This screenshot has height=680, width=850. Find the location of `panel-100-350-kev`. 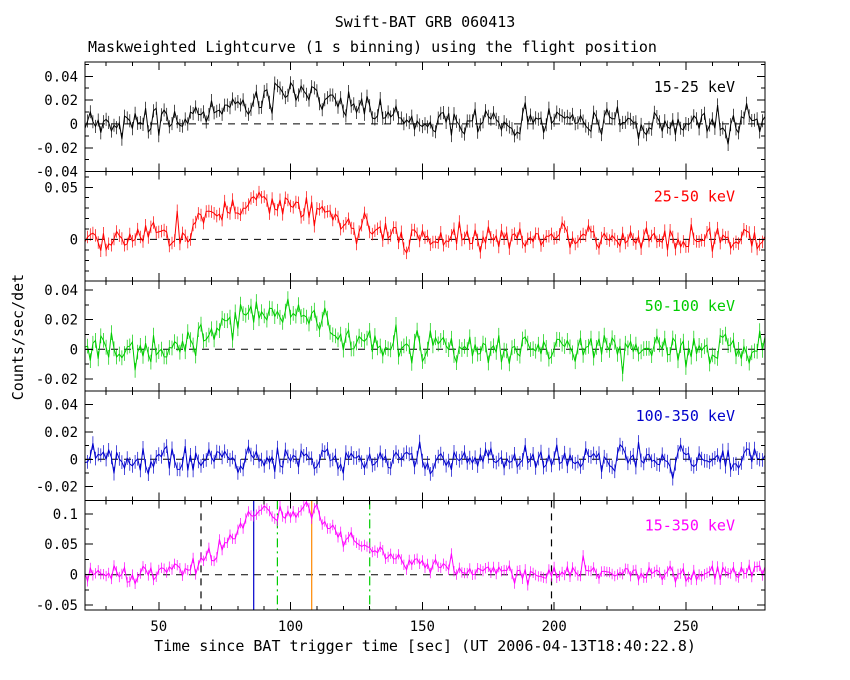

panel-100-350-kev is located at coordinates (425, 445).